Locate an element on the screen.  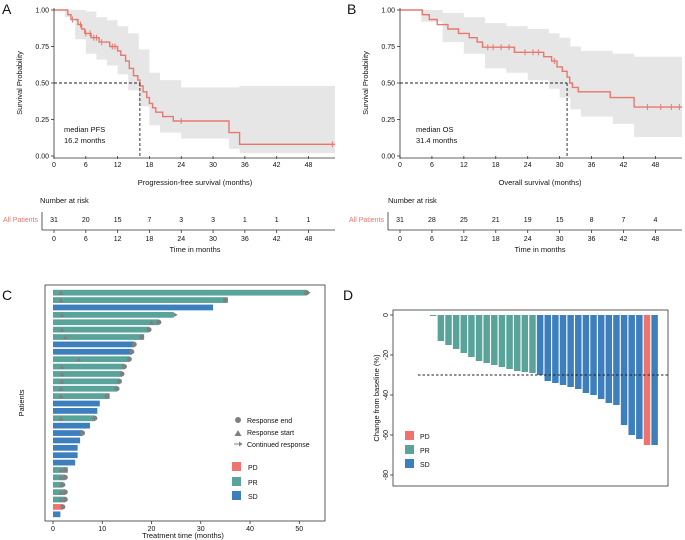
swimmer-x-title: Treatment time (months) is located at coordinates (183, 535).